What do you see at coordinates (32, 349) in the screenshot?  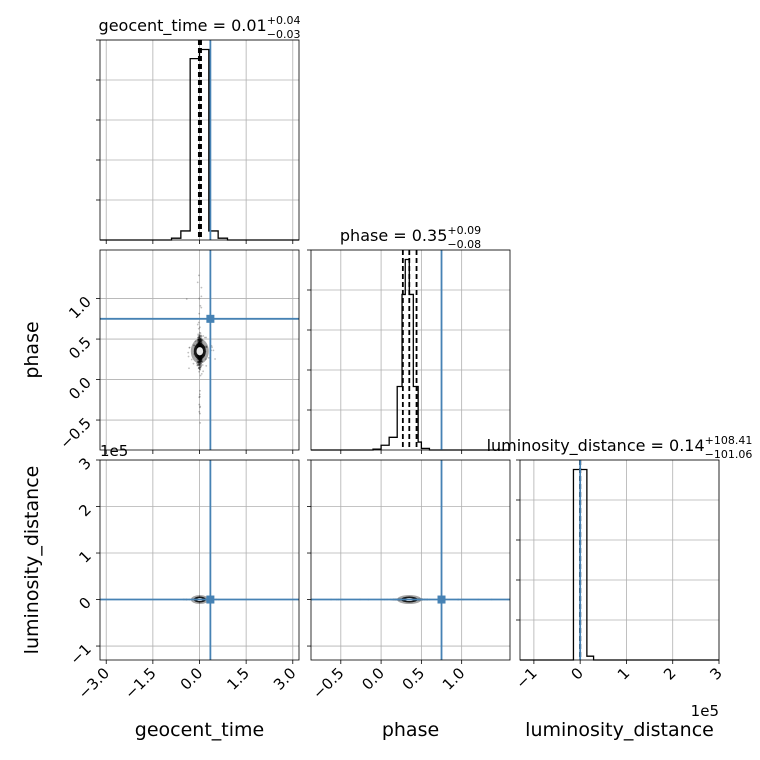 I see `y-axis-label-phase: phase` at bounding box center [32, 349].